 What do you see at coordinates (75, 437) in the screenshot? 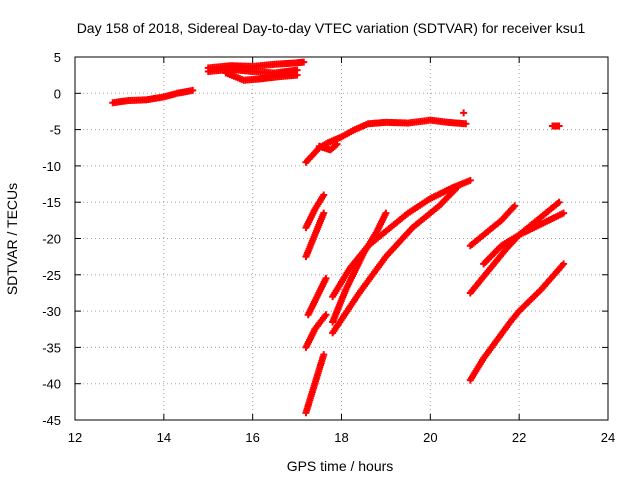
I see `x-tick-label: 12` at bounding box center [75, 437].